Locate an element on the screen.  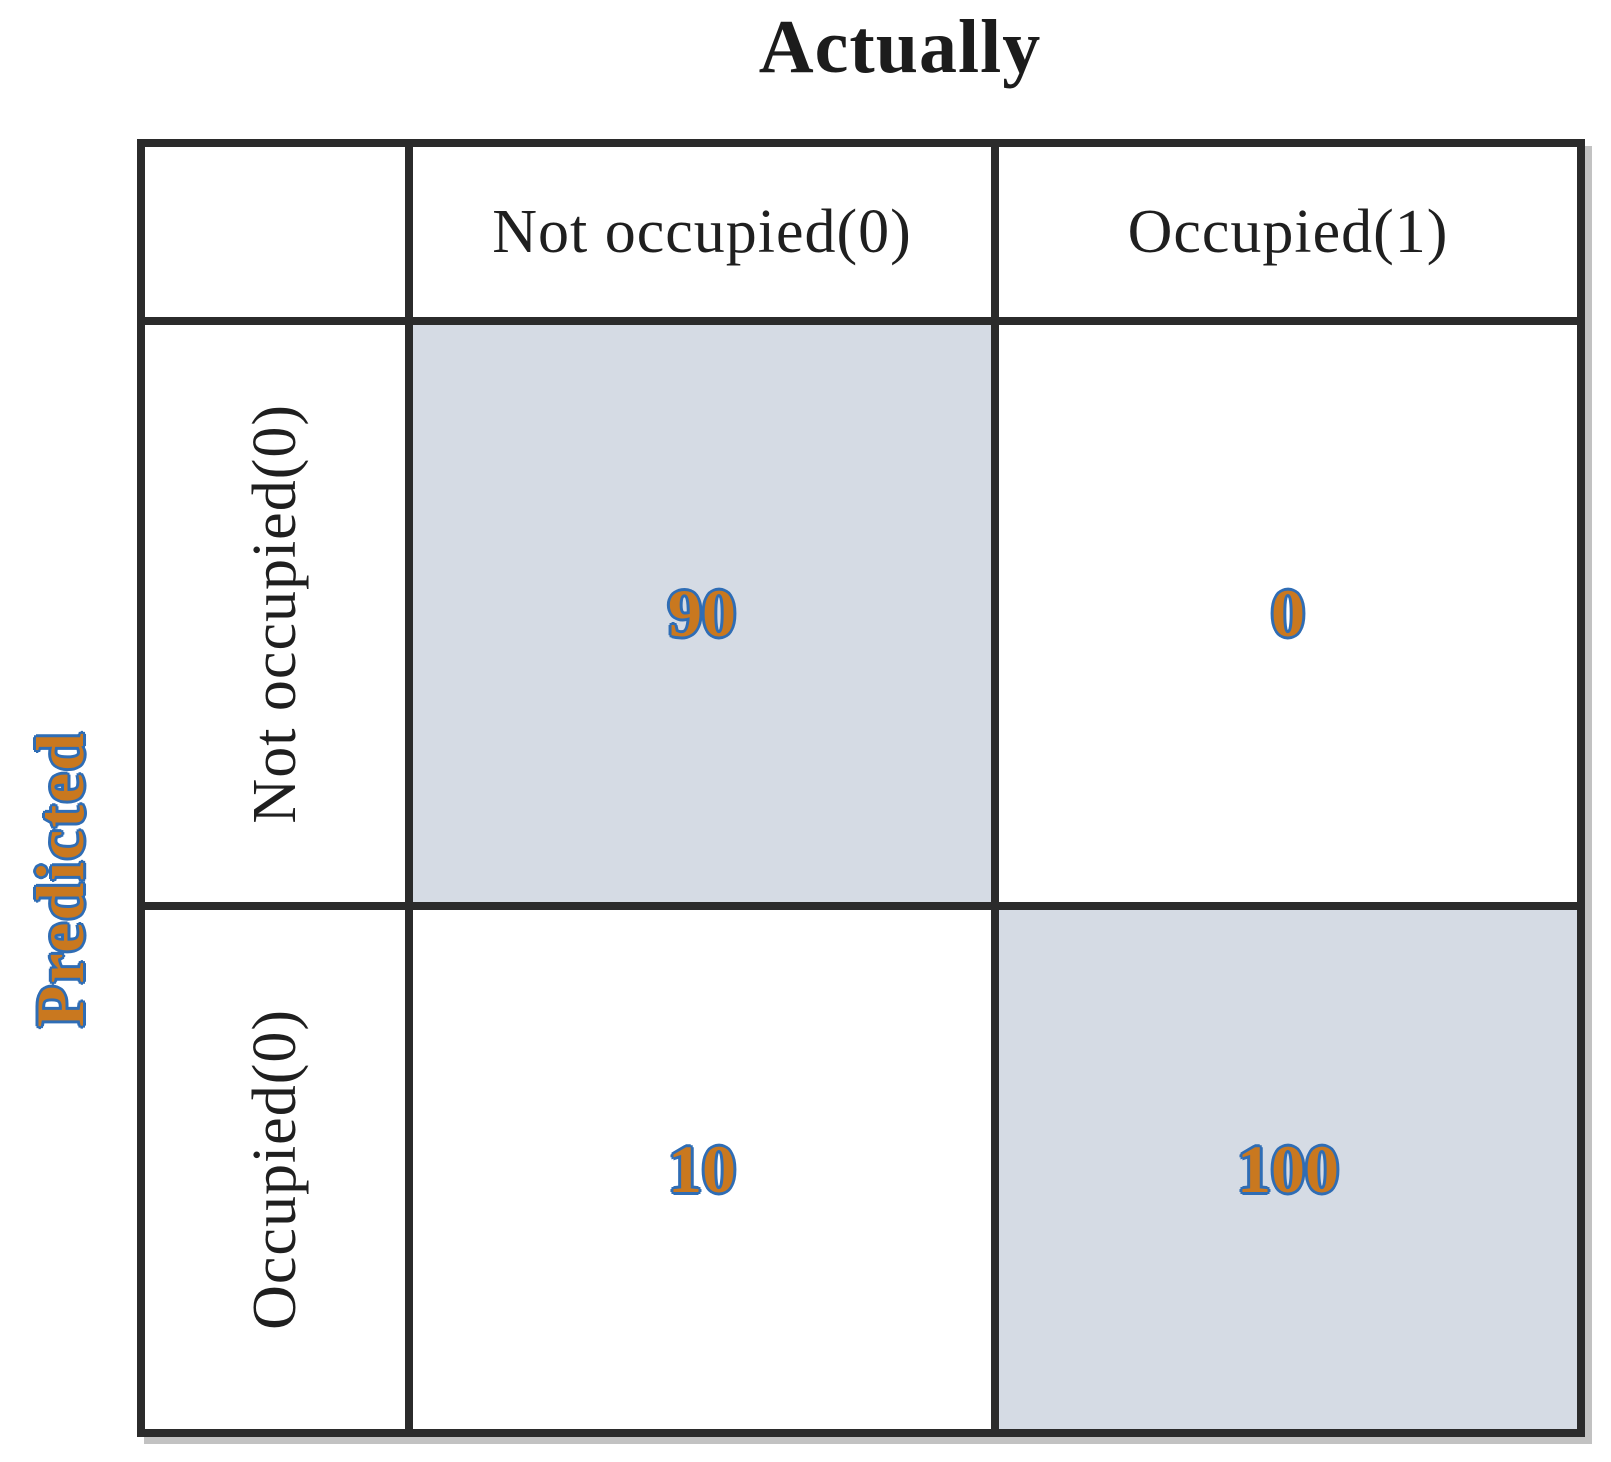
y-axis-label-predicted: Predicted is located at coordinates (59, 879).